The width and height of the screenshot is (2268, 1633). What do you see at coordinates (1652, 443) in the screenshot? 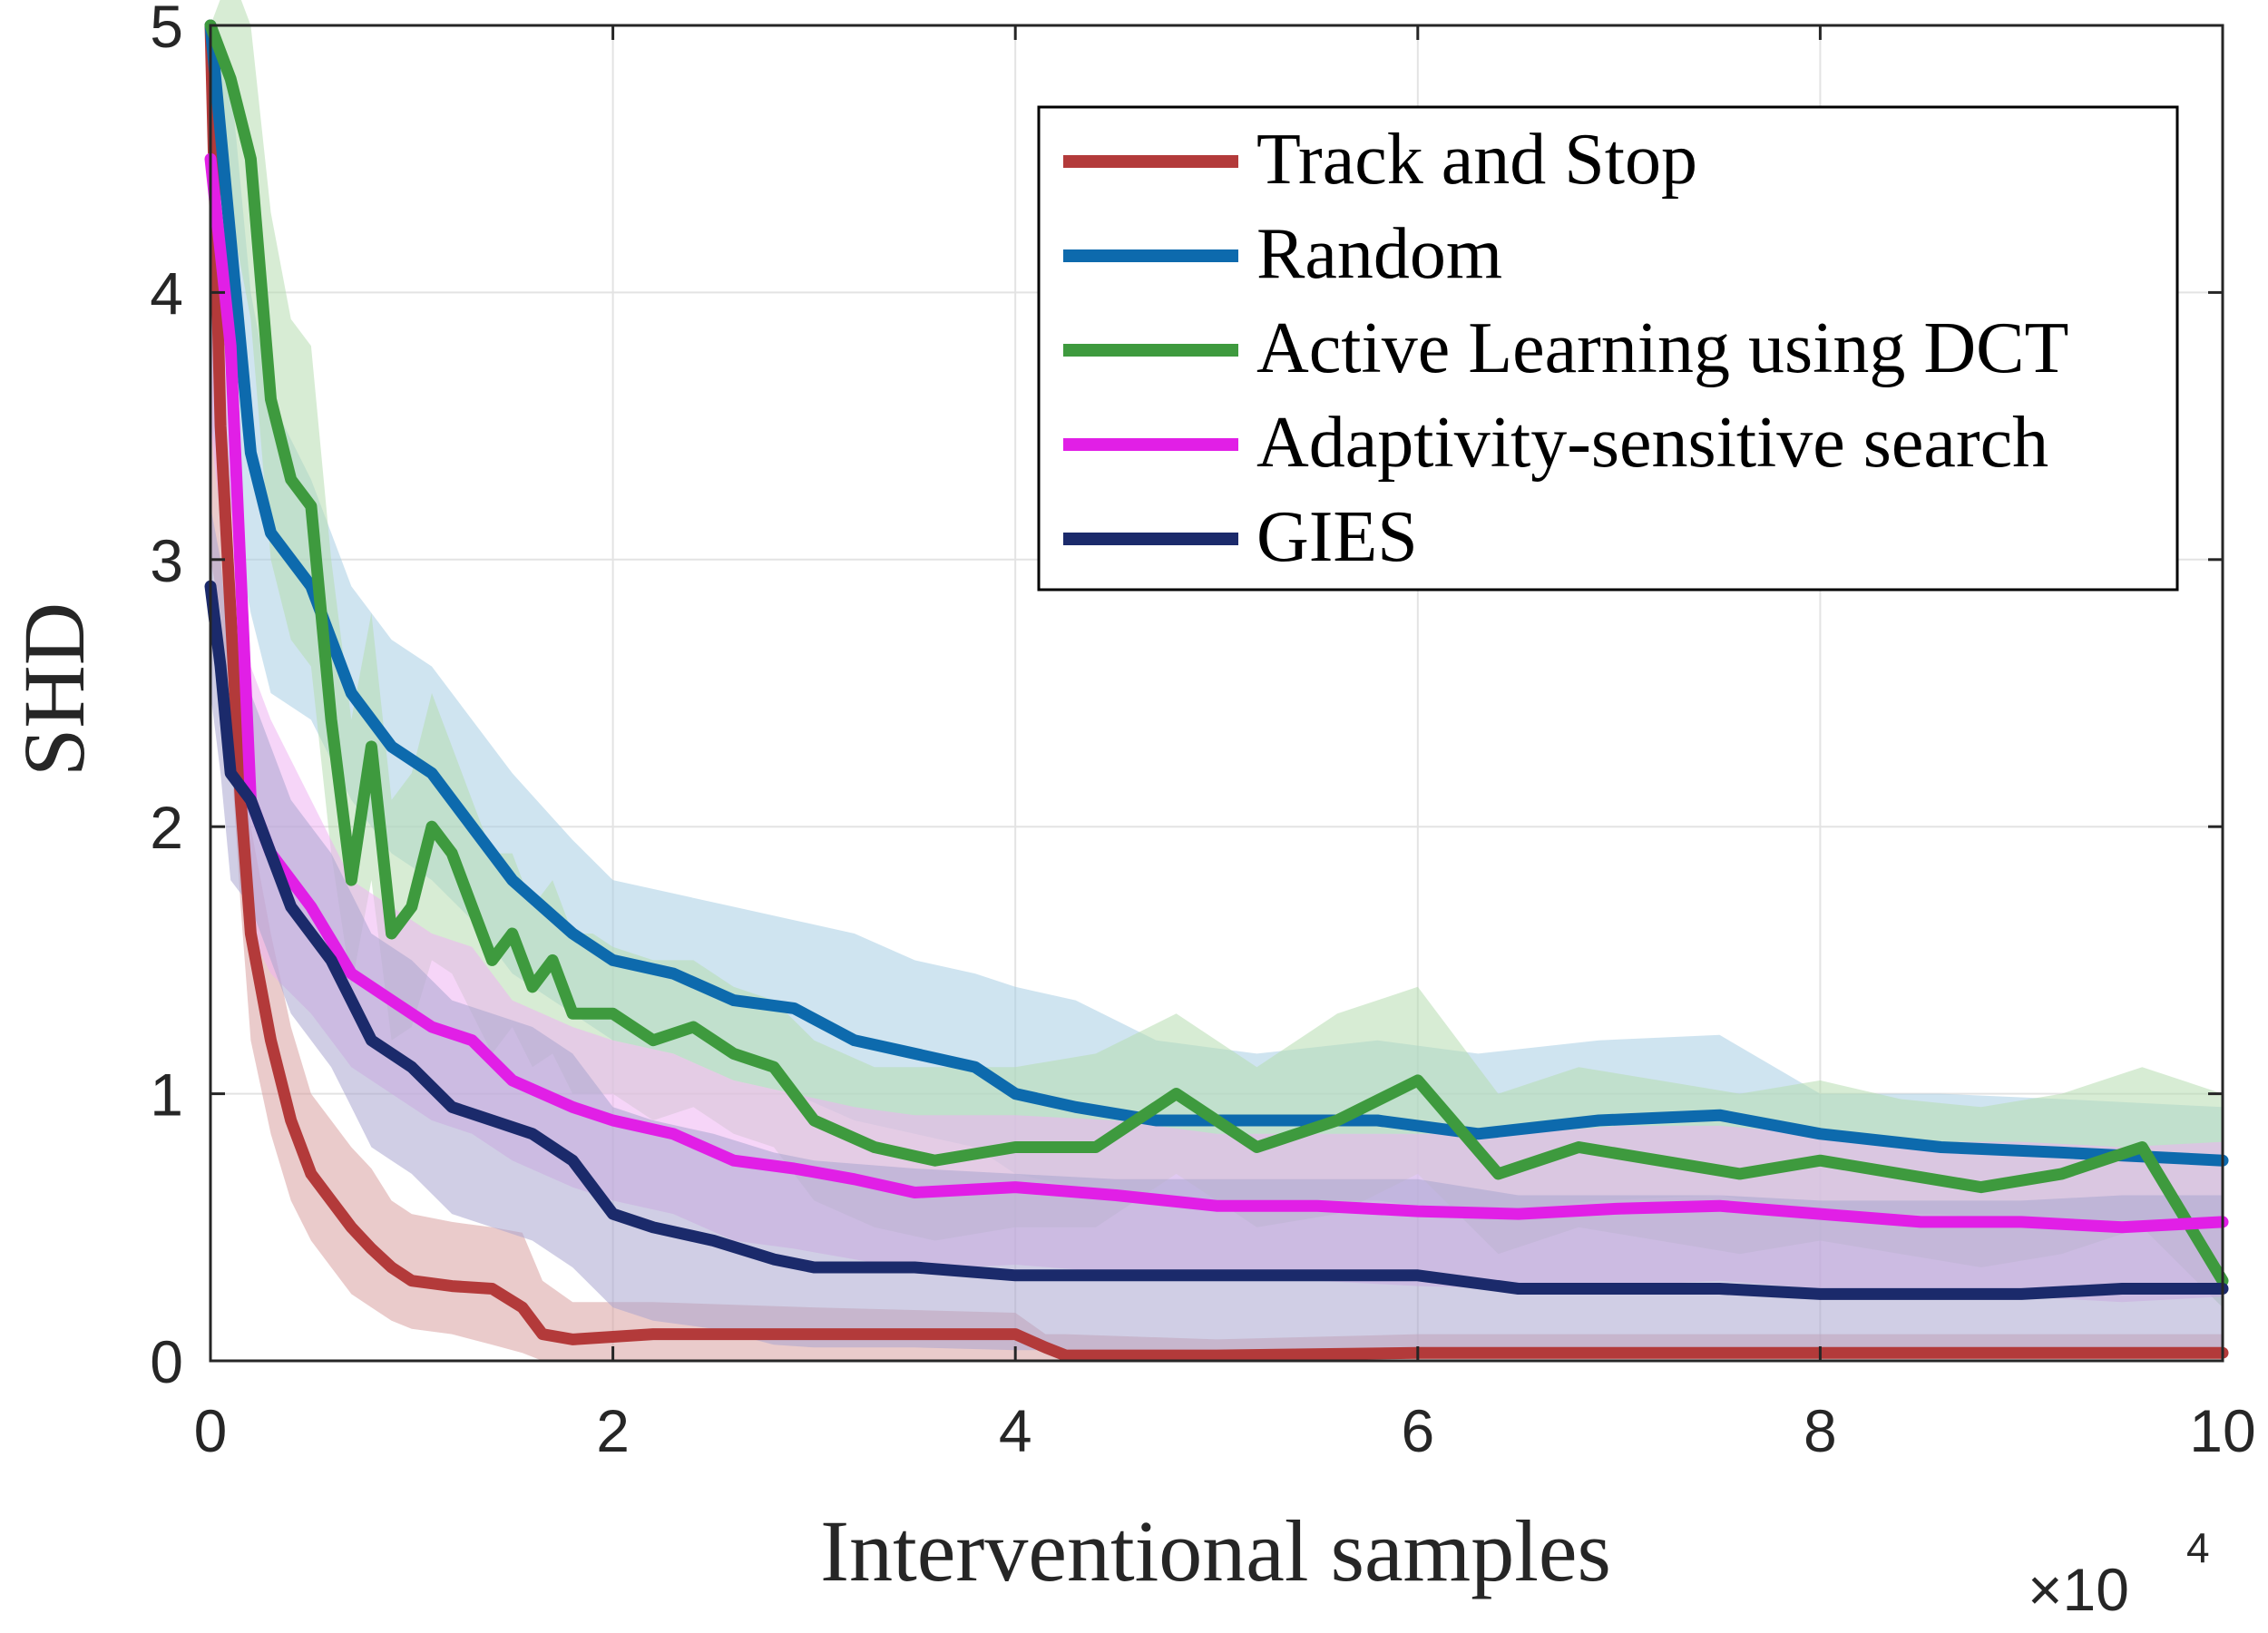
I see `legend-label: Adaptivity-sensitive search` at bounding box center [1652, 443].